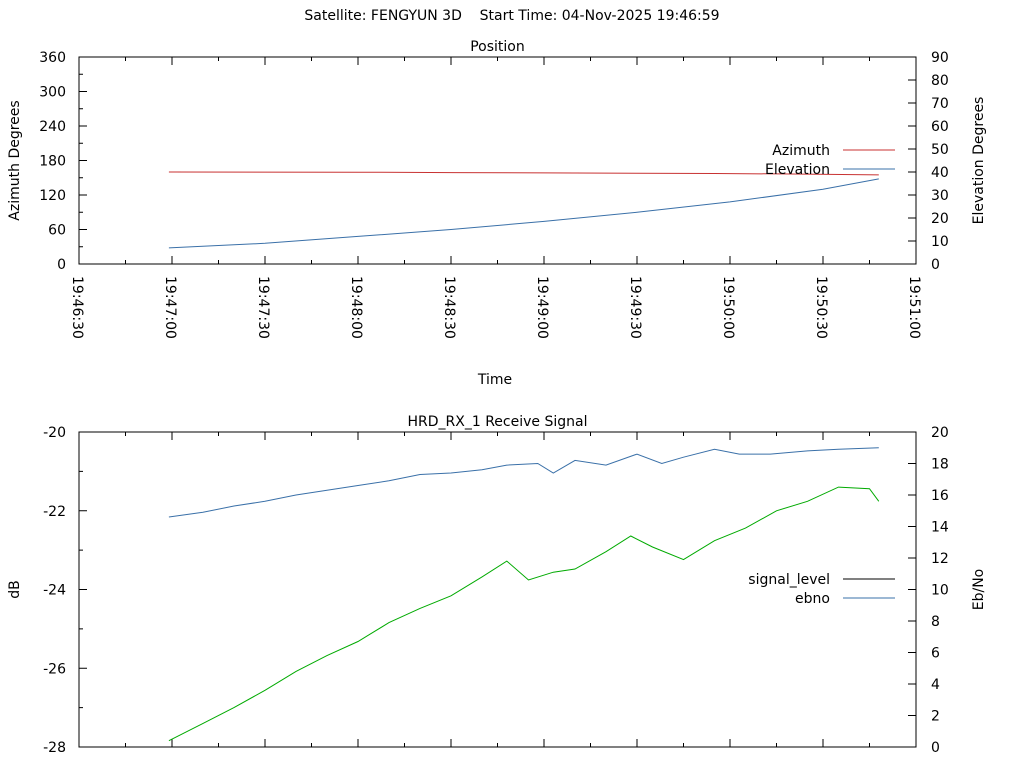 The height and width of the screenshot is (768, 1024). I want to click on x-tick-label: 19:47:00, so click(170, 307).